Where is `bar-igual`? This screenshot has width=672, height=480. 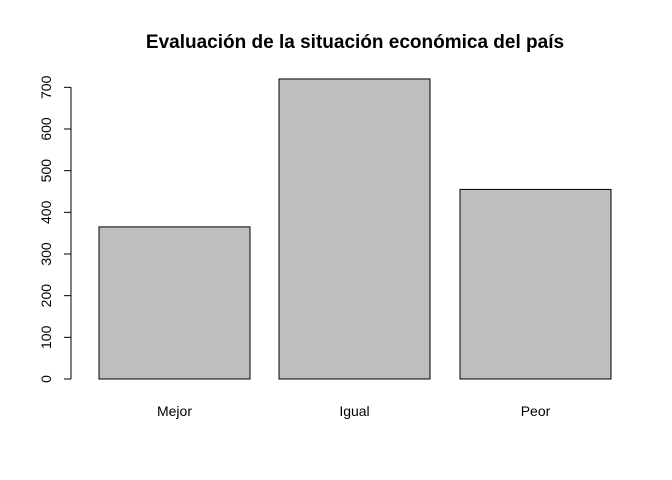 bar-igual is located at coordinates (354, 229).